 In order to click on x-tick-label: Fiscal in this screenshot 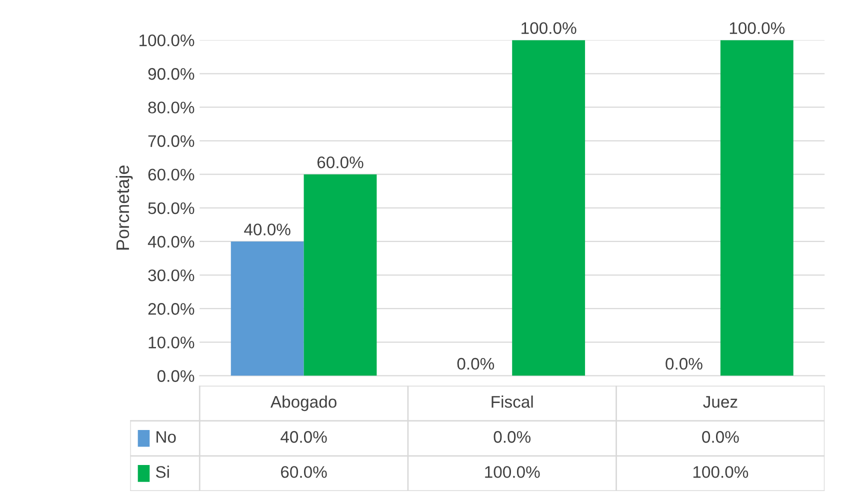, I will do `click(512, 402)`.